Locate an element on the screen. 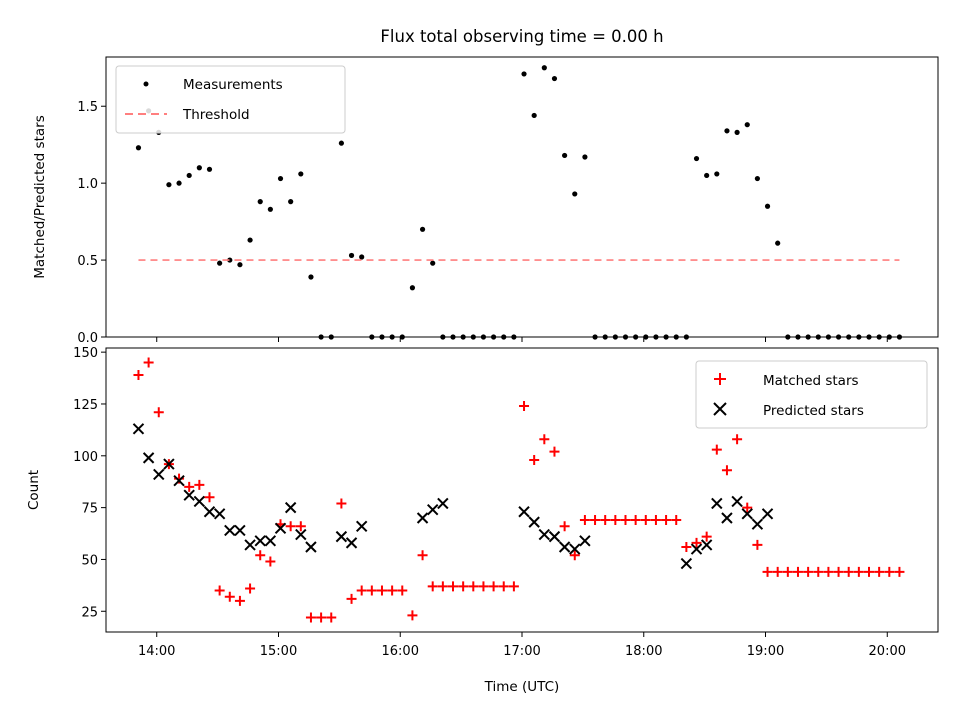 This screenshot has height=720, width=960. y-tick-label: 50 is located at coordinates (89, 560).